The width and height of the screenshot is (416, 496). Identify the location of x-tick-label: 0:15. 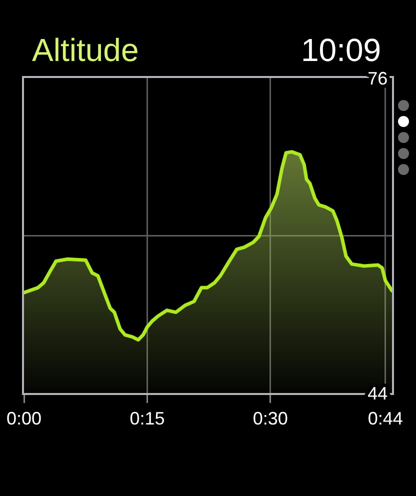
(147, 418).